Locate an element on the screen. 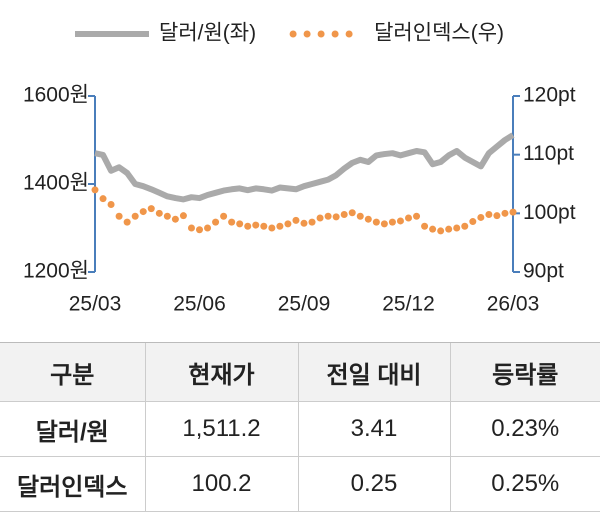  header-cell: 전일 대비 is located at coordinates (373, 372).